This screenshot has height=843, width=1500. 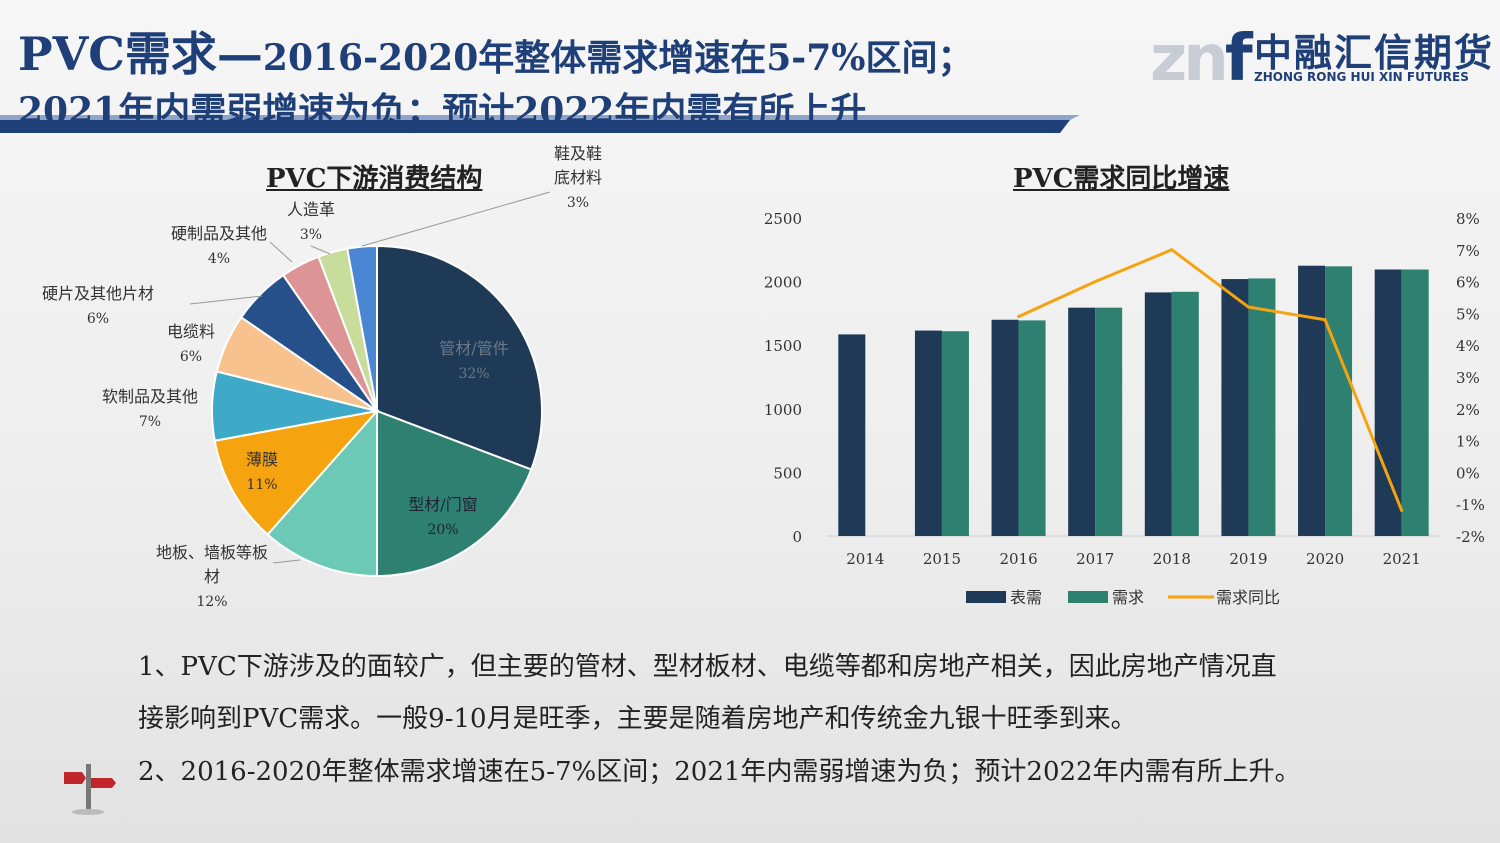 I want to click on logo-cn: 中融汇信期货, so click(x=1374, y=53).